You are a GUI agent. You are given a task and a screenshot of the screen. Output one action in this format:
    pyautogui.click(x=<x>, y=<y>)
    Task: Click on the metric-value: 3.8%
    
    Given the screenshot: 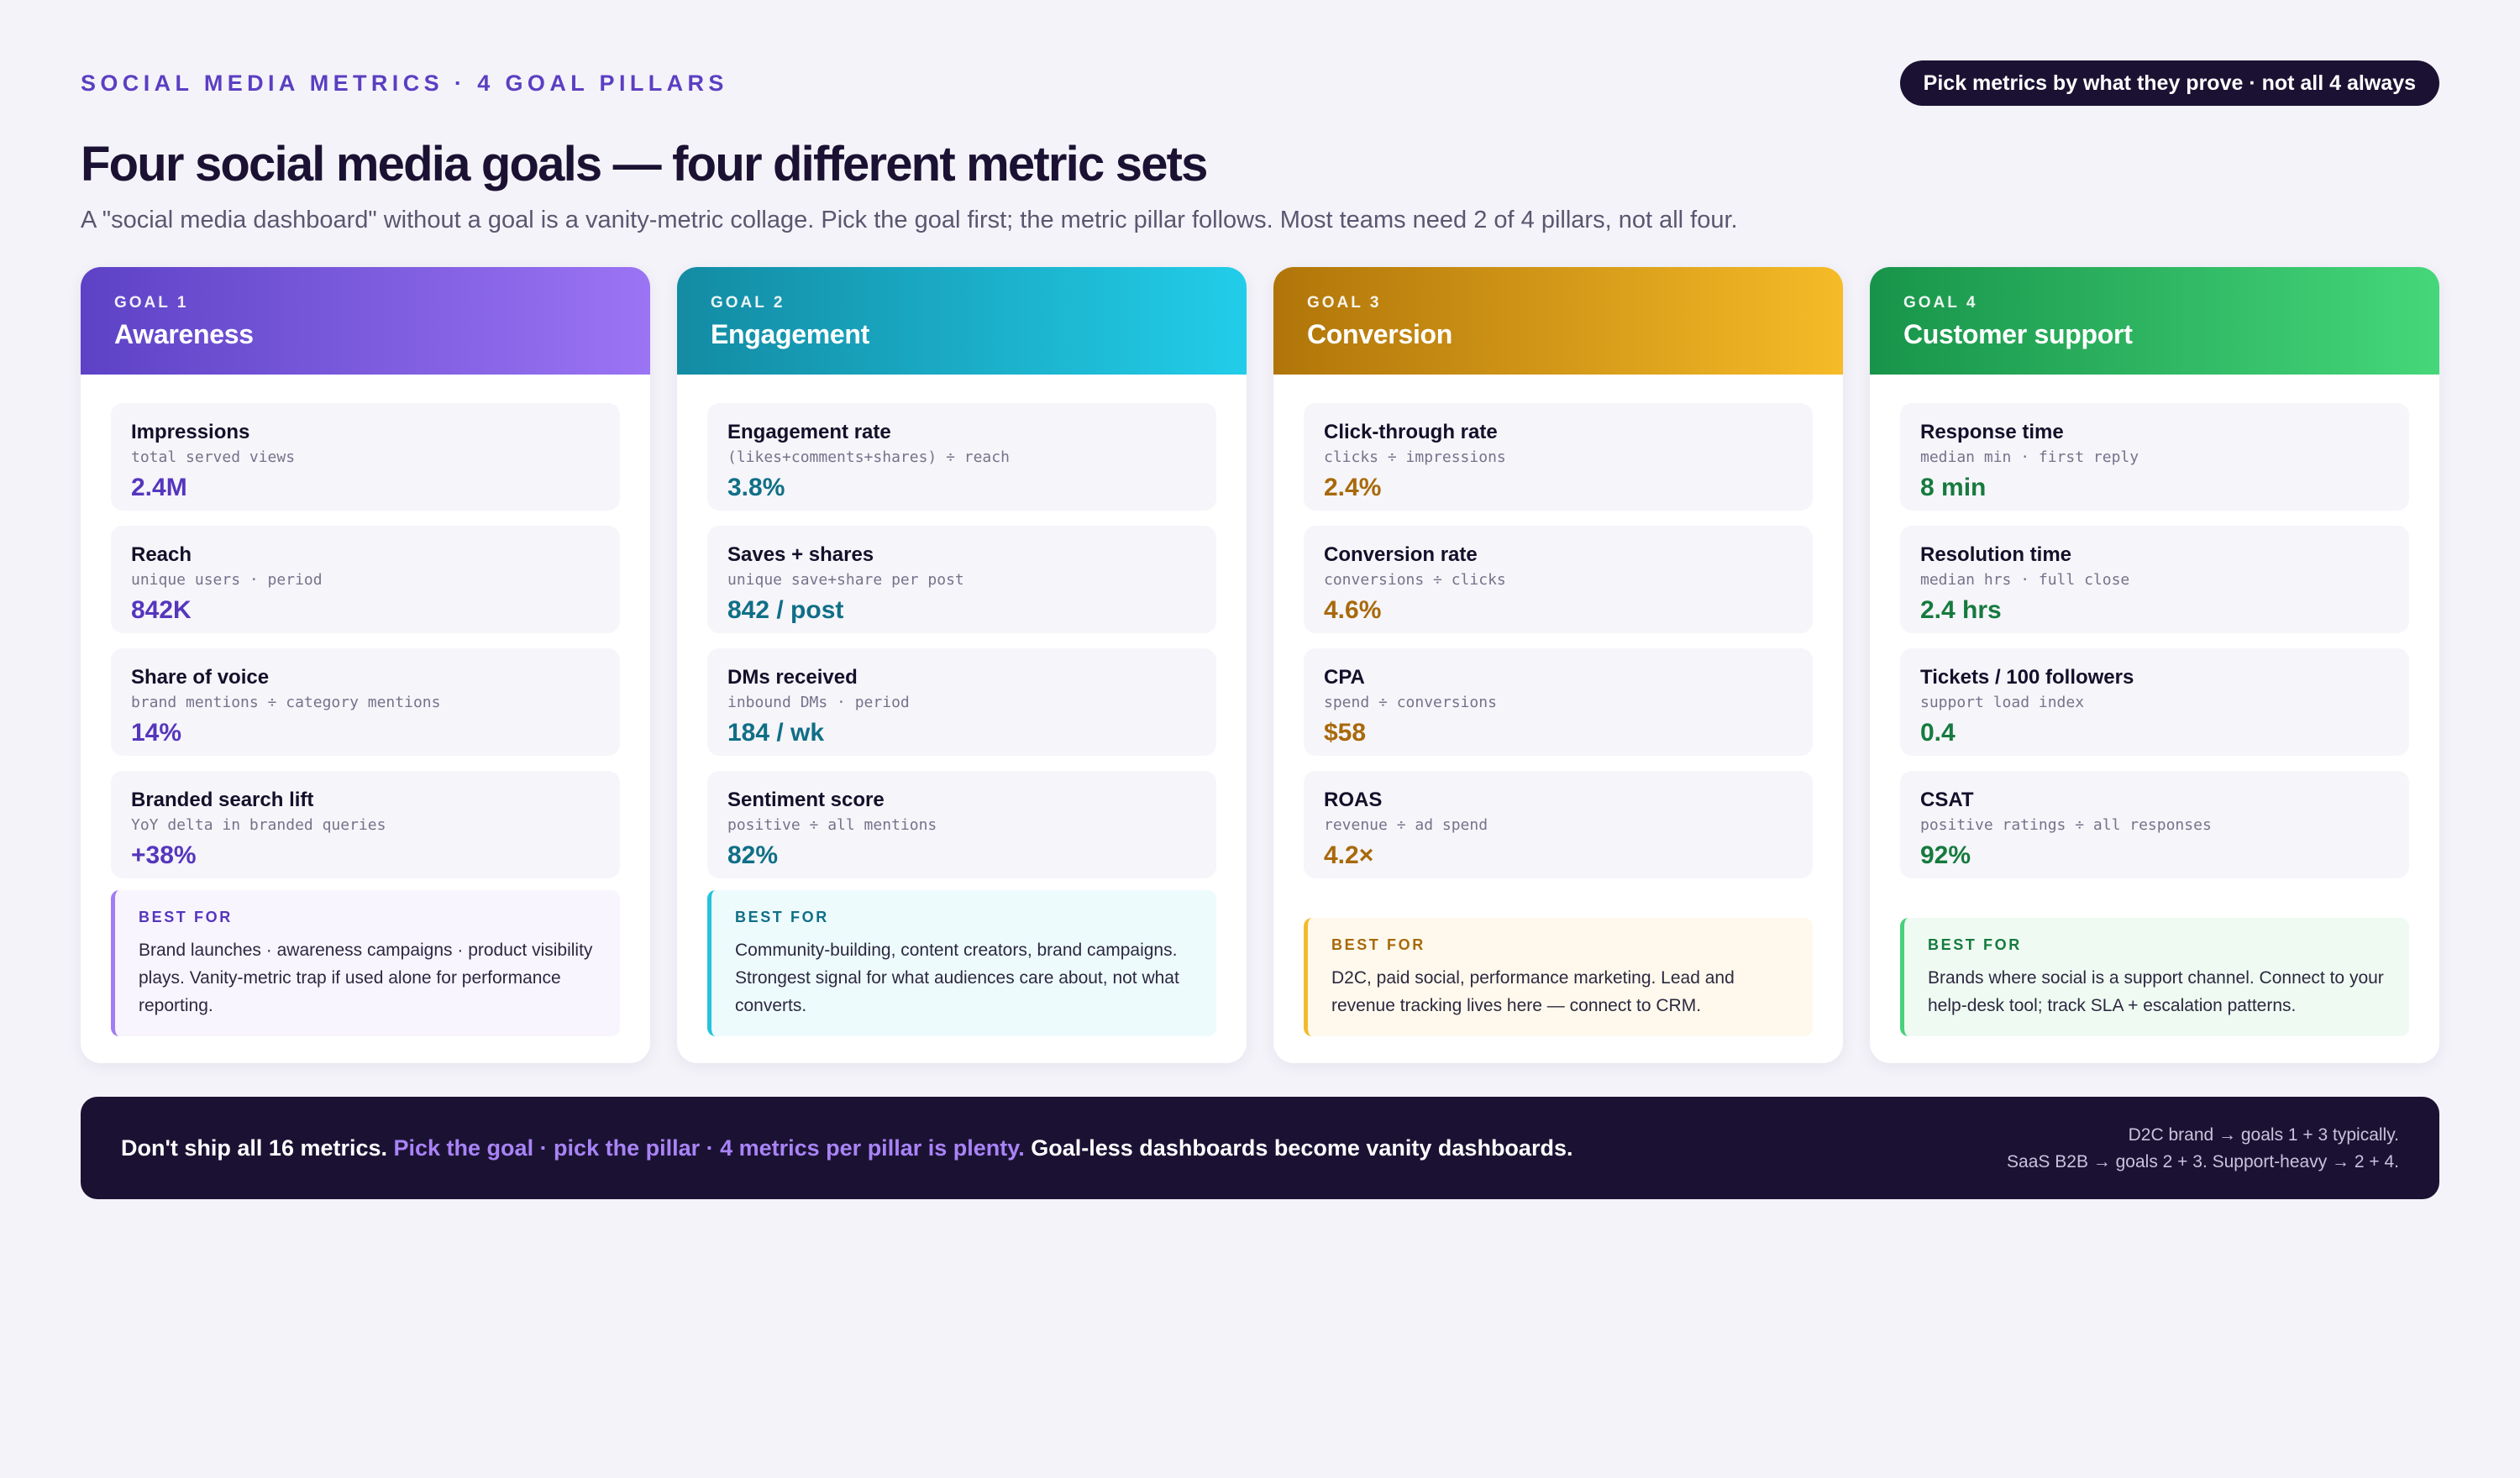 What is the action you would take?
    pyautogui.click(x=756, y=487)
    